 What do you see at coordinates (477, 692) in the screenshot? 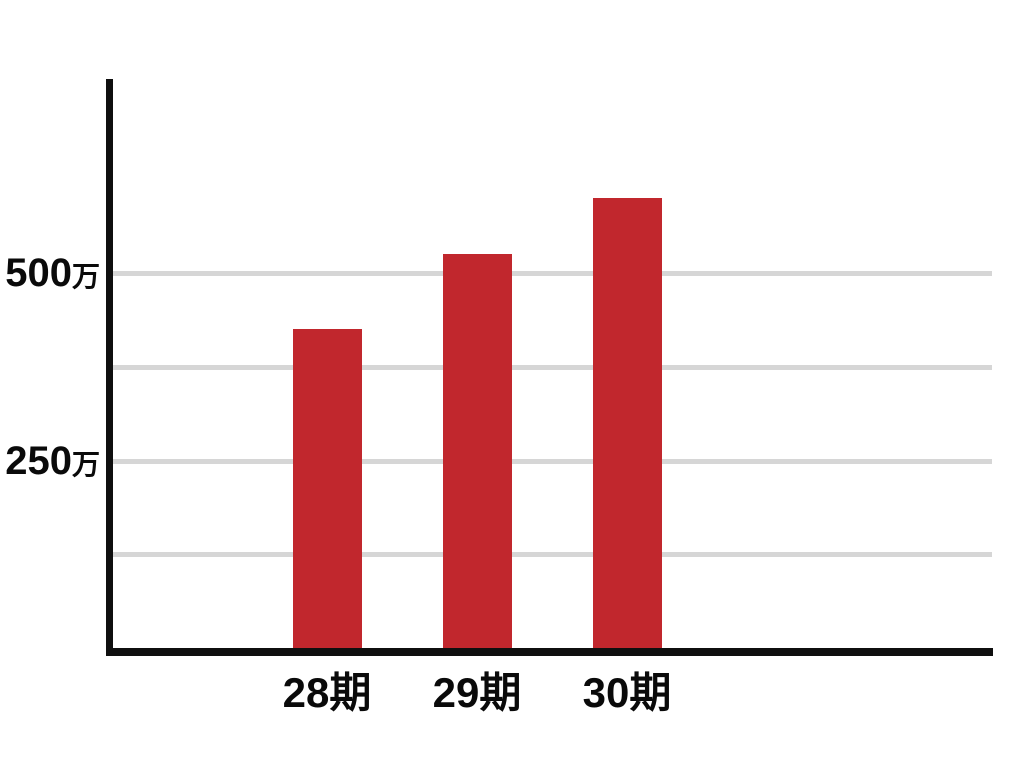
I see `x-tick-label-29期: 29期` at bounding box center [477, 692].